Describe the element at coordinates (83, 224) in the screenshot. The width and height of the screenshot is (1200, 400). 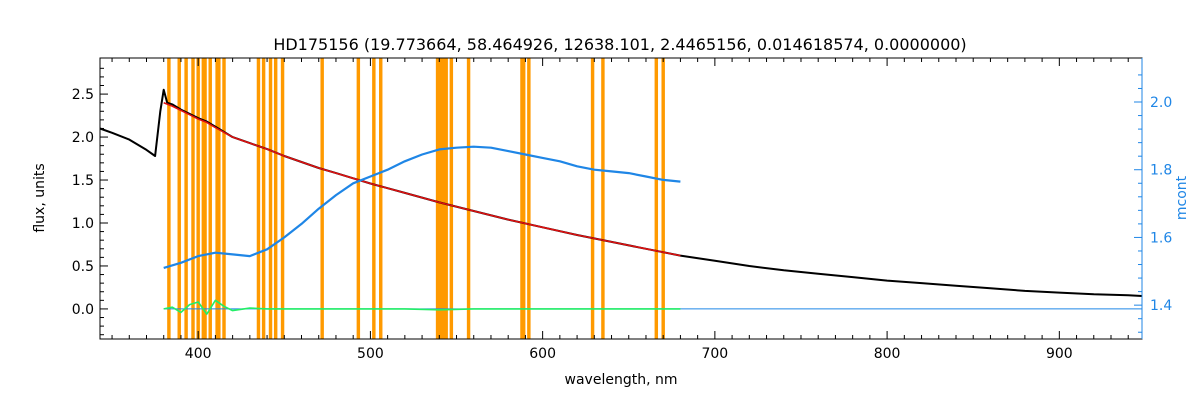
I see `y-tick-label: 1.0` at that location.